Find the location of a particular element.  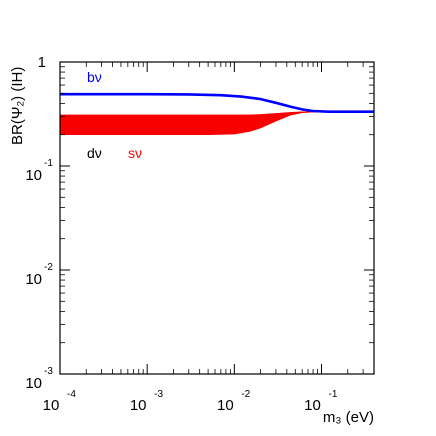

x-tick-label-exponent: -2 is located at coordinates (245, 394).